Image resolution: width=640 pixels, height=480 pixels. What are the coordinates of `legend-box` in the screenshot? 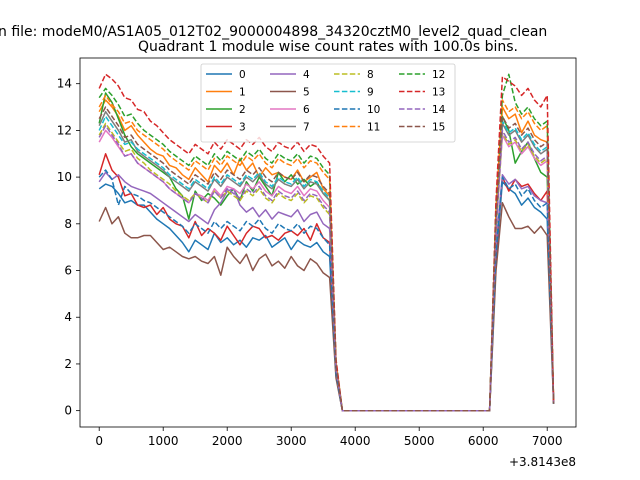 It's located at (328, 103).